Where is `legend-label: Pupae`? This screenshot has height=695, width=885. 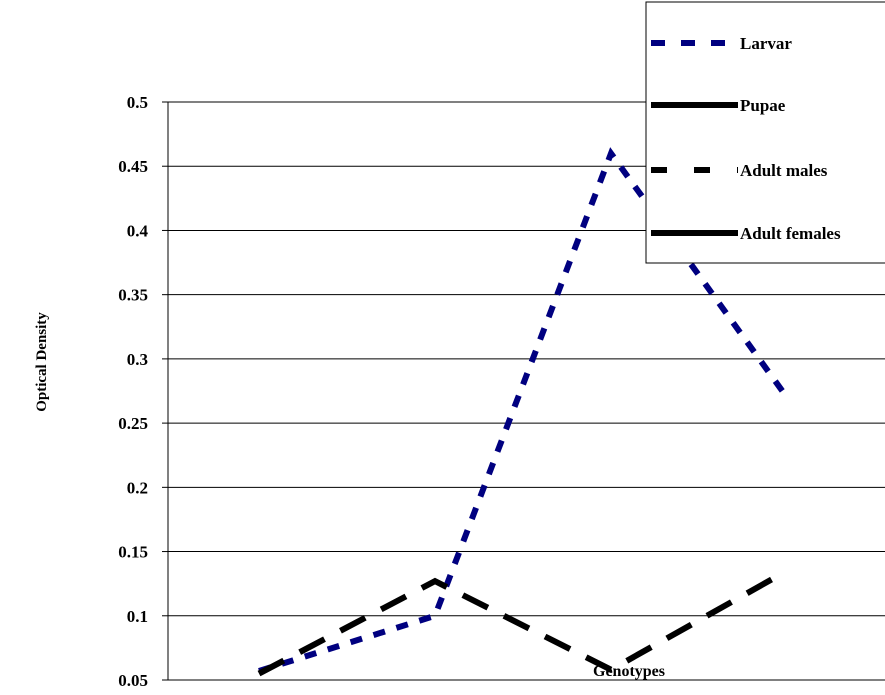 legend-label: Pupae is located at coordinates (763, 105).